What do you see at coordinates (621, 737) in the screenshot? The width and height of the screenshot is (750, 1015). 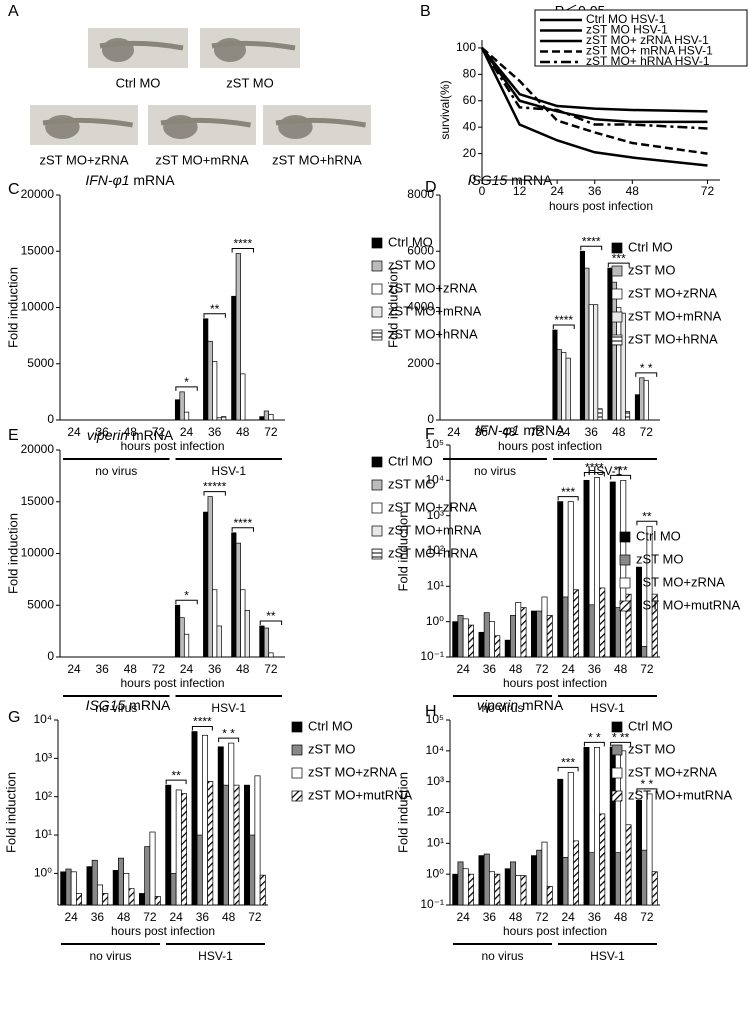 I see `significance-mark: * **` at bounding box center [621, 737].